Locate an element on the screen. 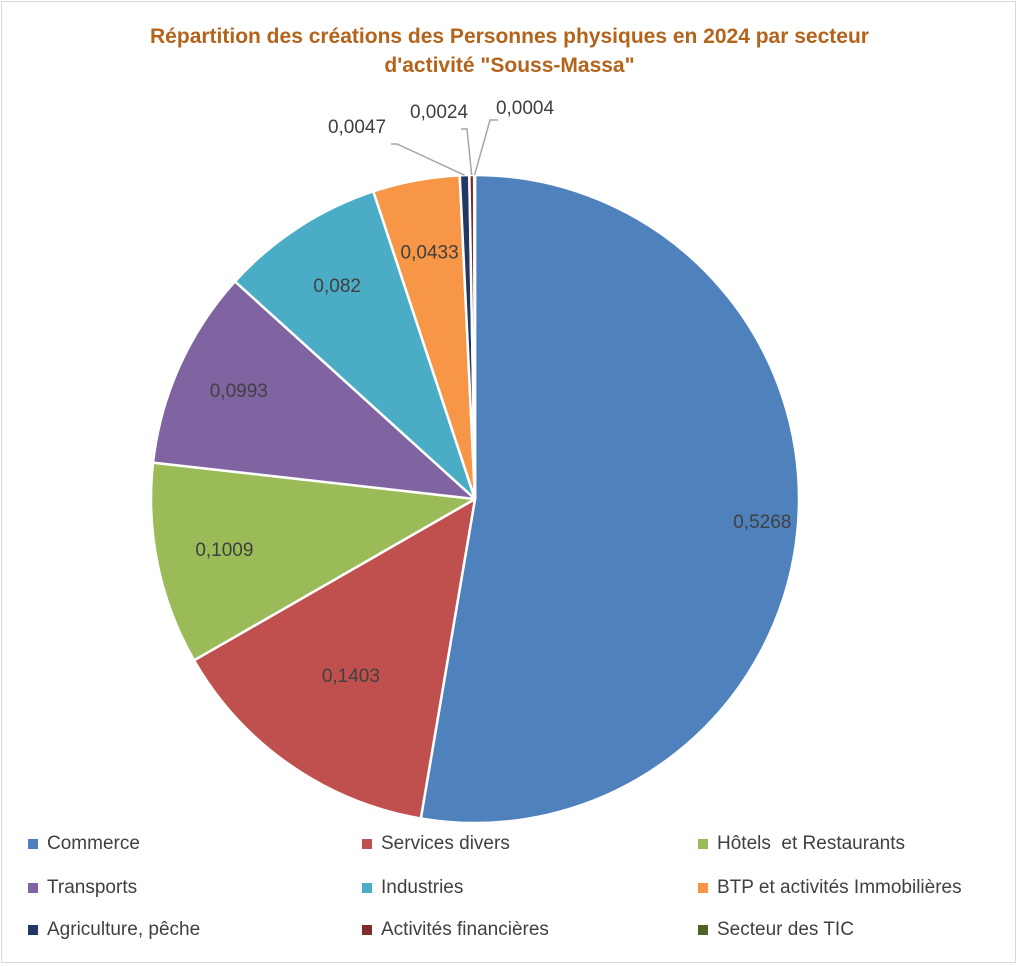  legend-label: Activités financières is located at coordinates (465, 929).